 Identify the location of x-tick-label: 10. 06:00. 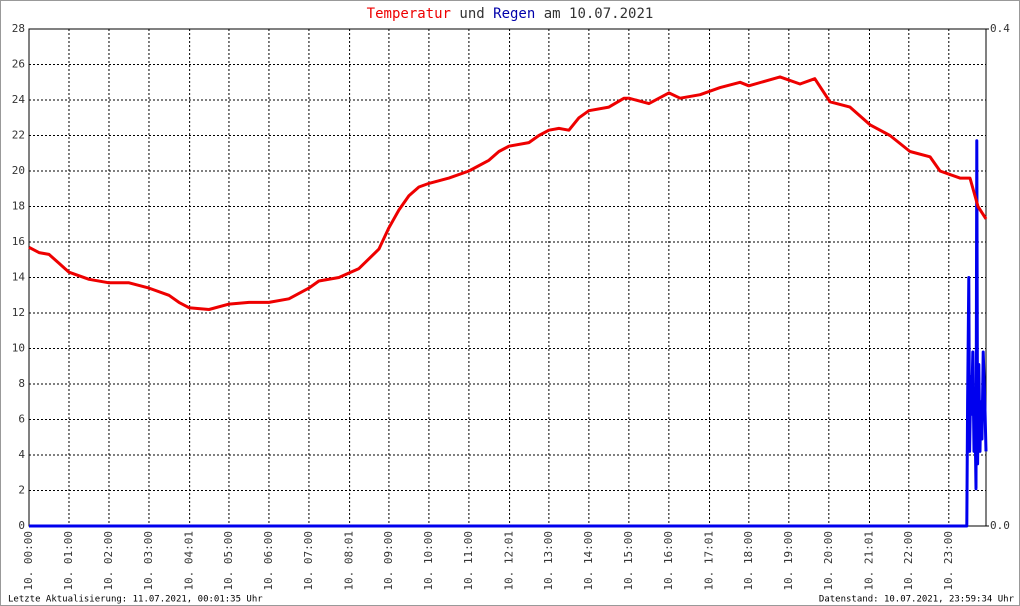
(268, 561).